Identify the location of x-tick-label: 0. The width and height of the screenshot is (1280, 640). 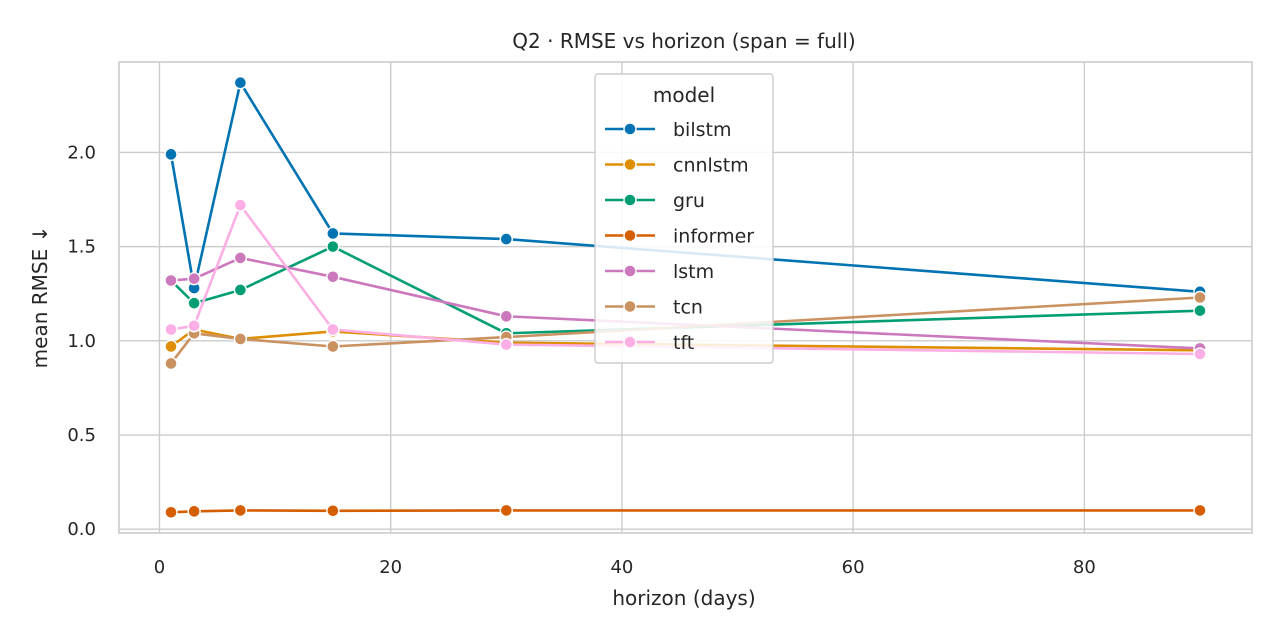
(159, 567).